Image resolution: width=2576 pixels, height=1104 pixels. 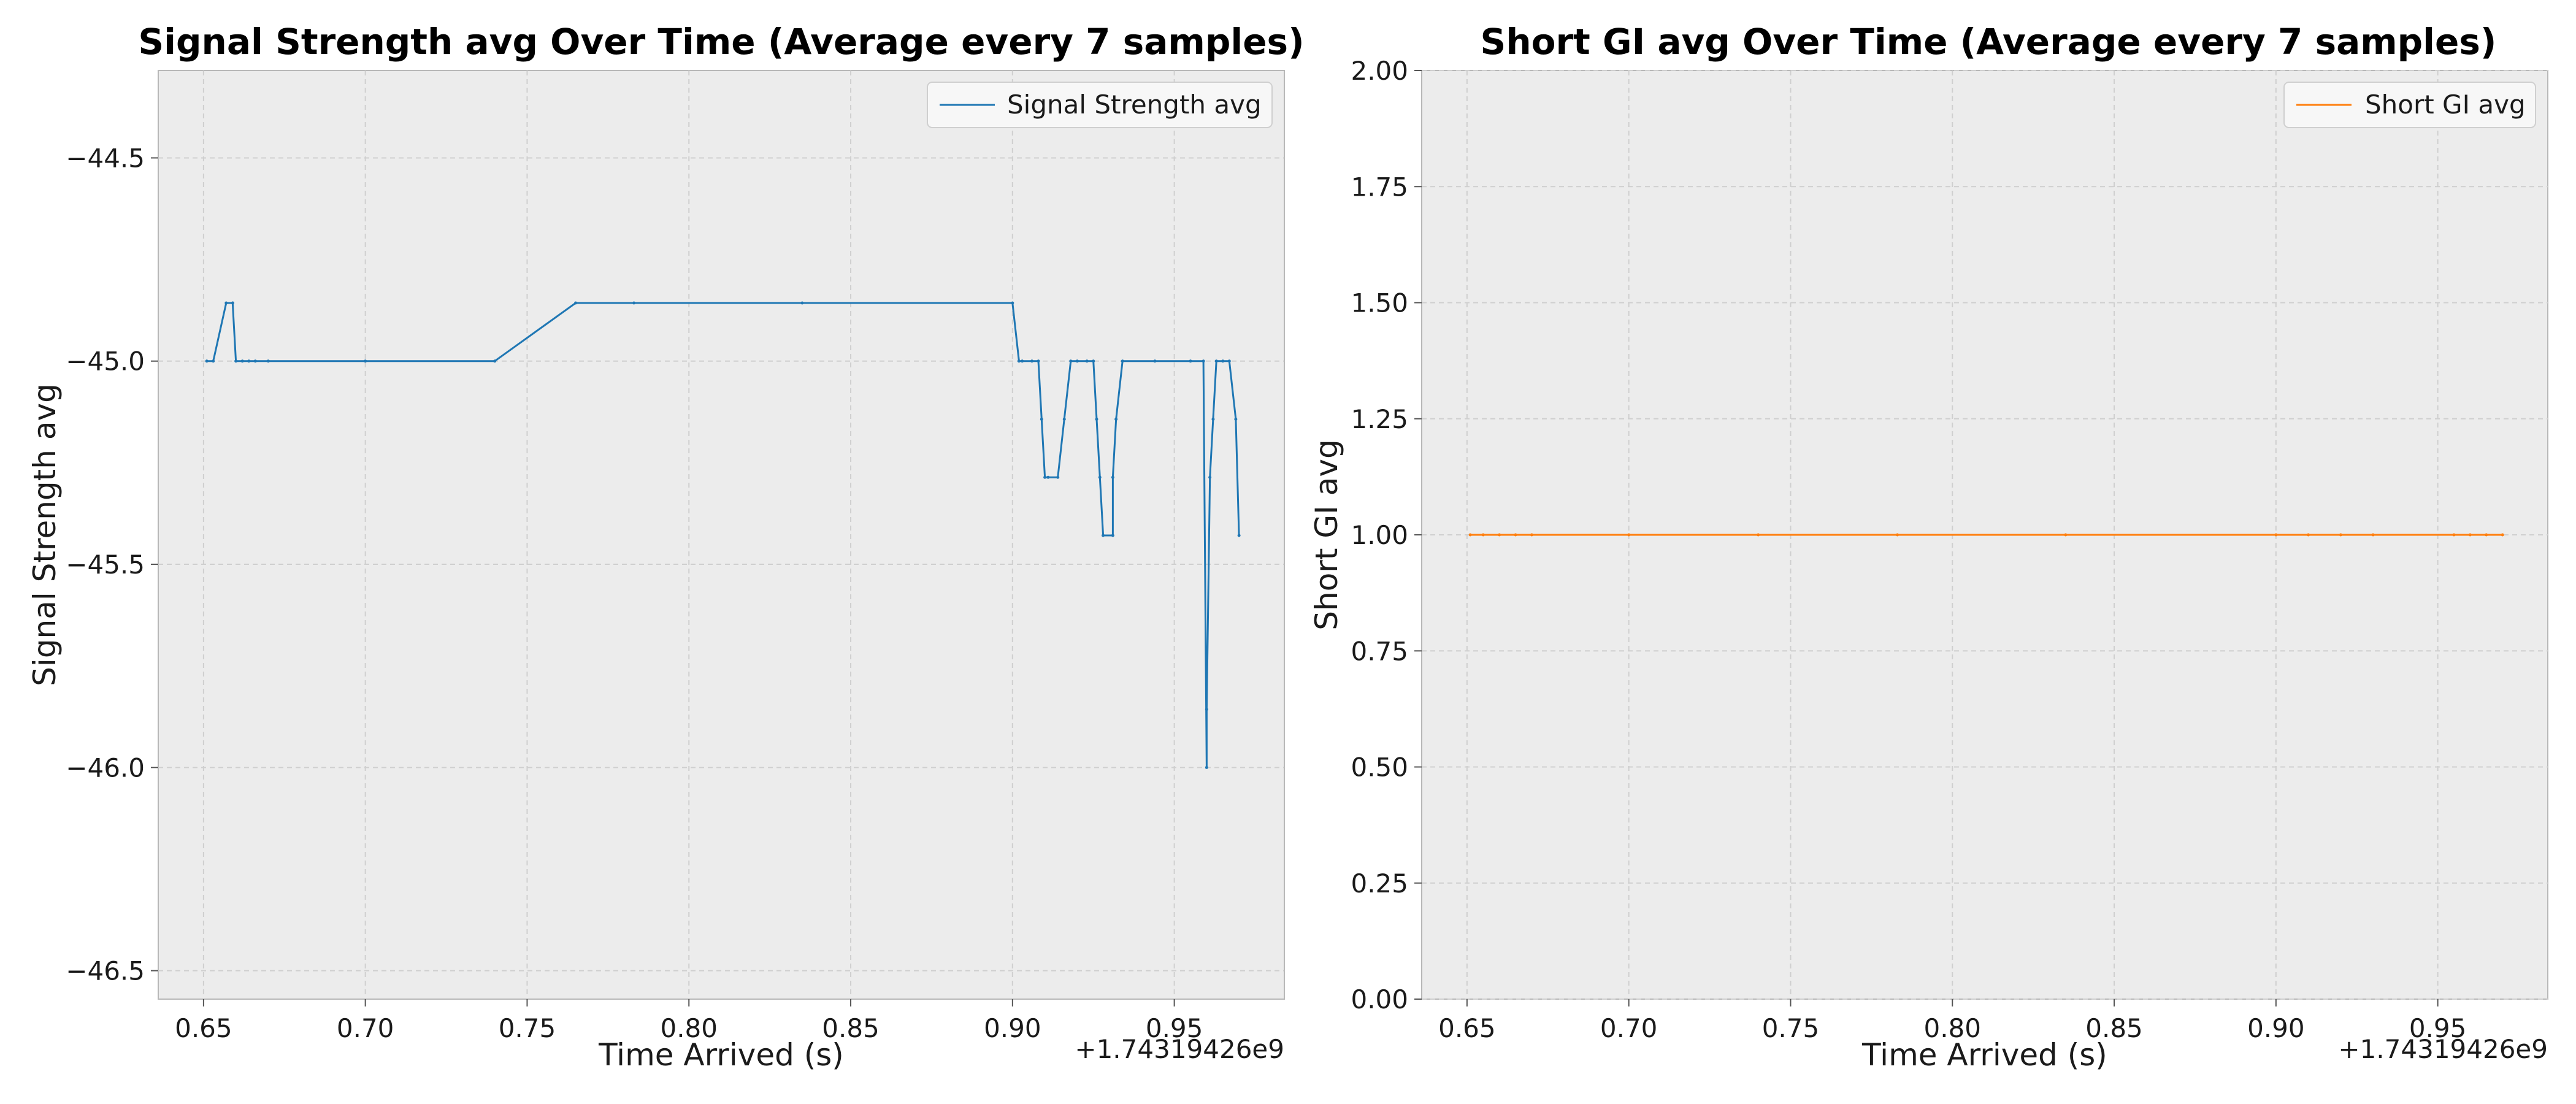 What do you see at coordinates (105, 971) in the screenshot?
I see `y-tick-label: −46.5` at bounding box center [105, 971].